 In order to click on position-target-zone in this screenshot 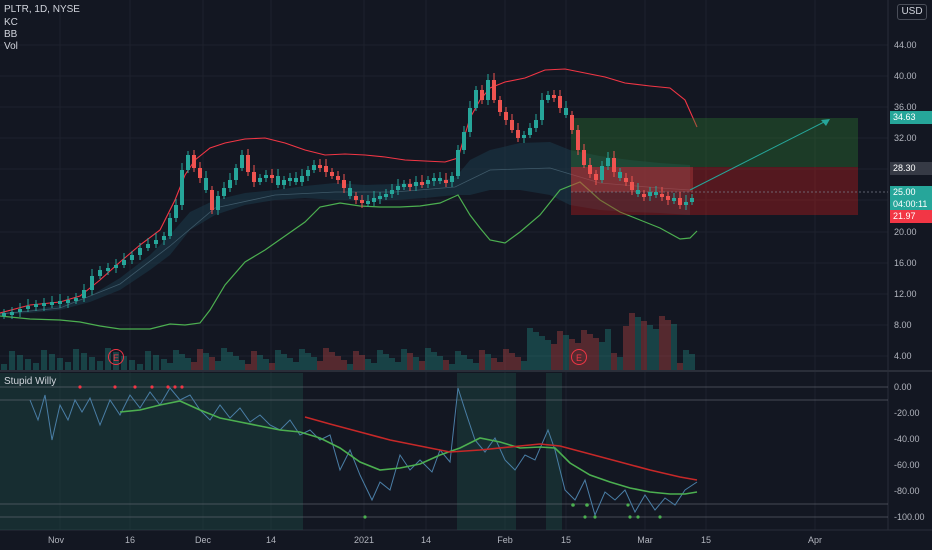, I will do `click(714, 142)`.